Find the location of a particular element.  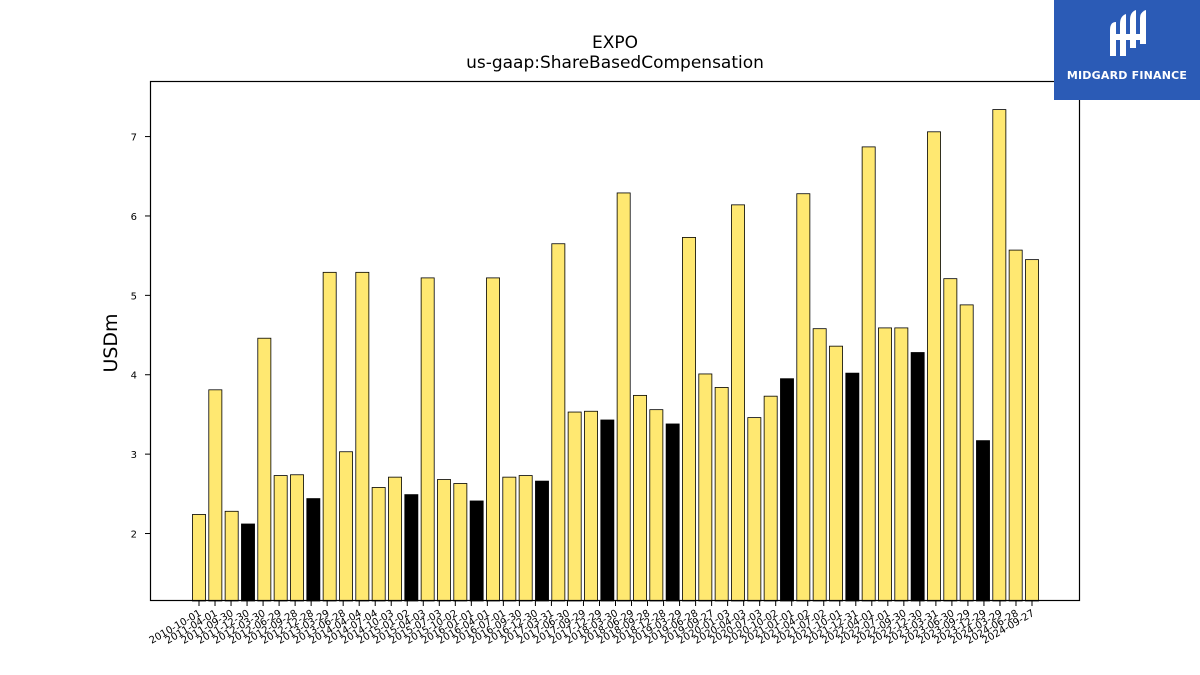

y-tick-label: 5 is located at coordinates (134, 296).